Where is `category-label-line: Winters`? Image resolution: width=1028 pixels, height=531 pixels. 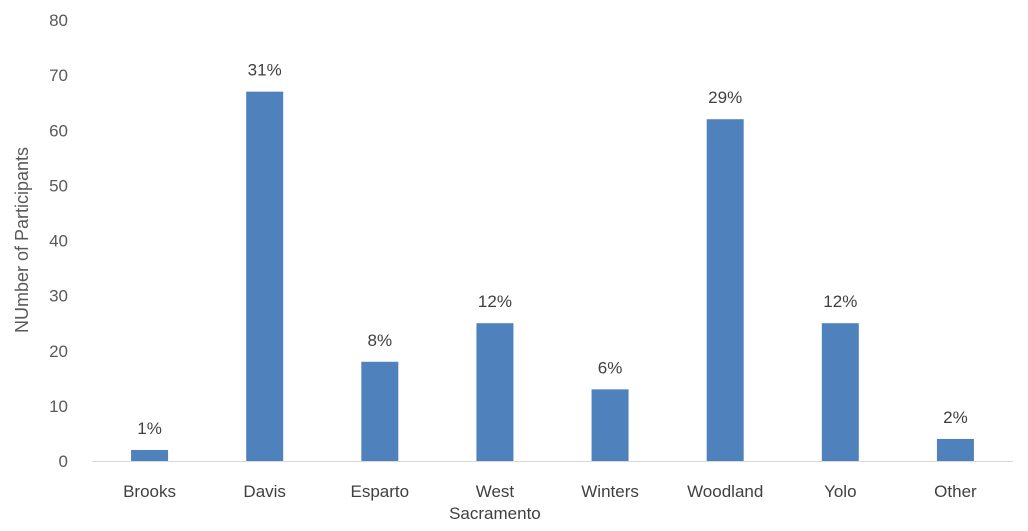
category-label-line: Winters is located at coordinates (610, 491).